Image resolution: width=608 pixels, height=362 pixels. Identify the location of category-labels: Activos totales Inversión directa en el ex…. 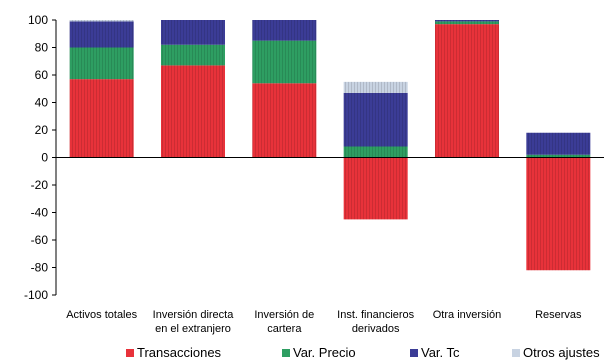
(324, 322).